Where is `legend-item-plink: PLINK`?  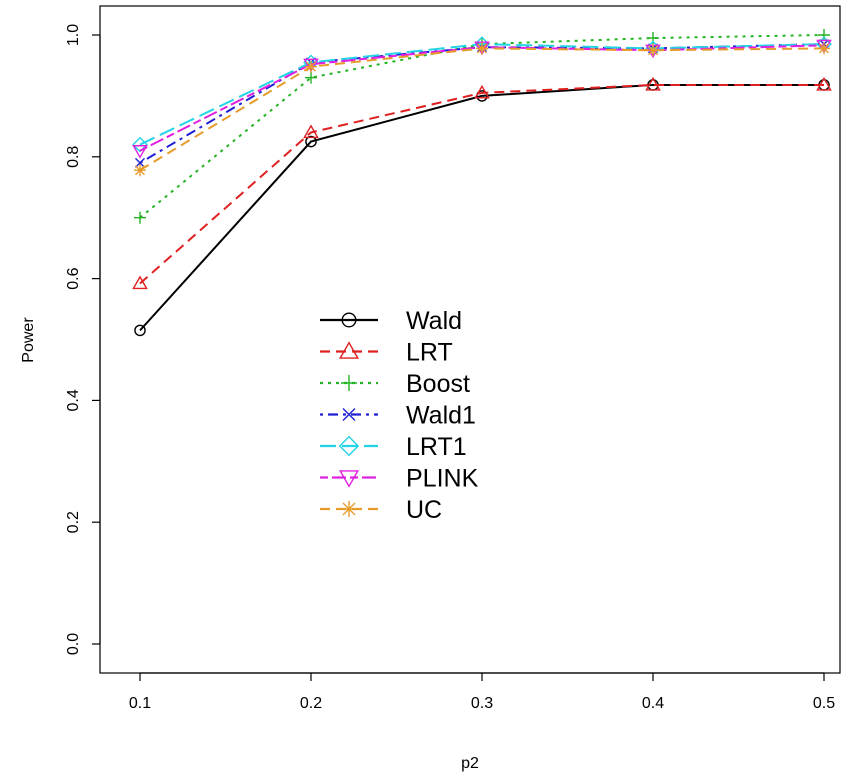 legend-item-plink: PLINK is located at coordinates (399, 479).